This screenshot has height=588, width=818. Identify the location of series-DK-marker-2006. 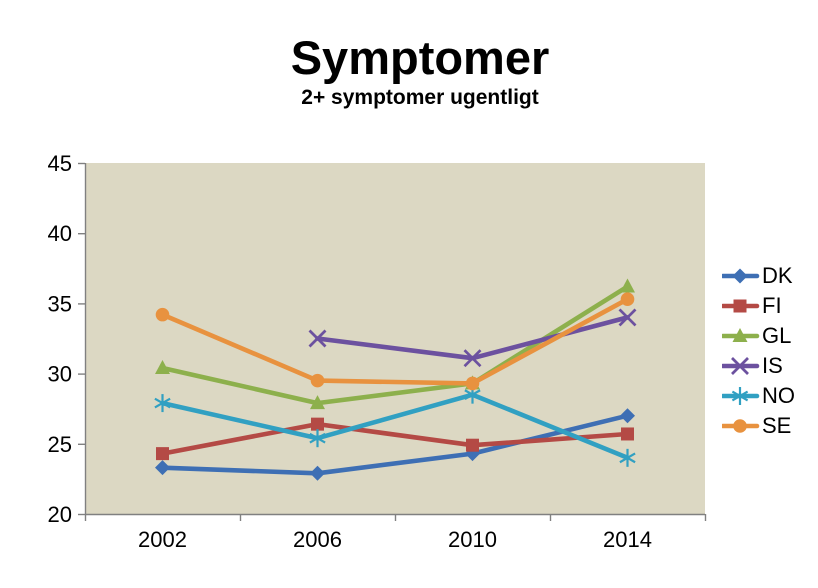
(317, 473).